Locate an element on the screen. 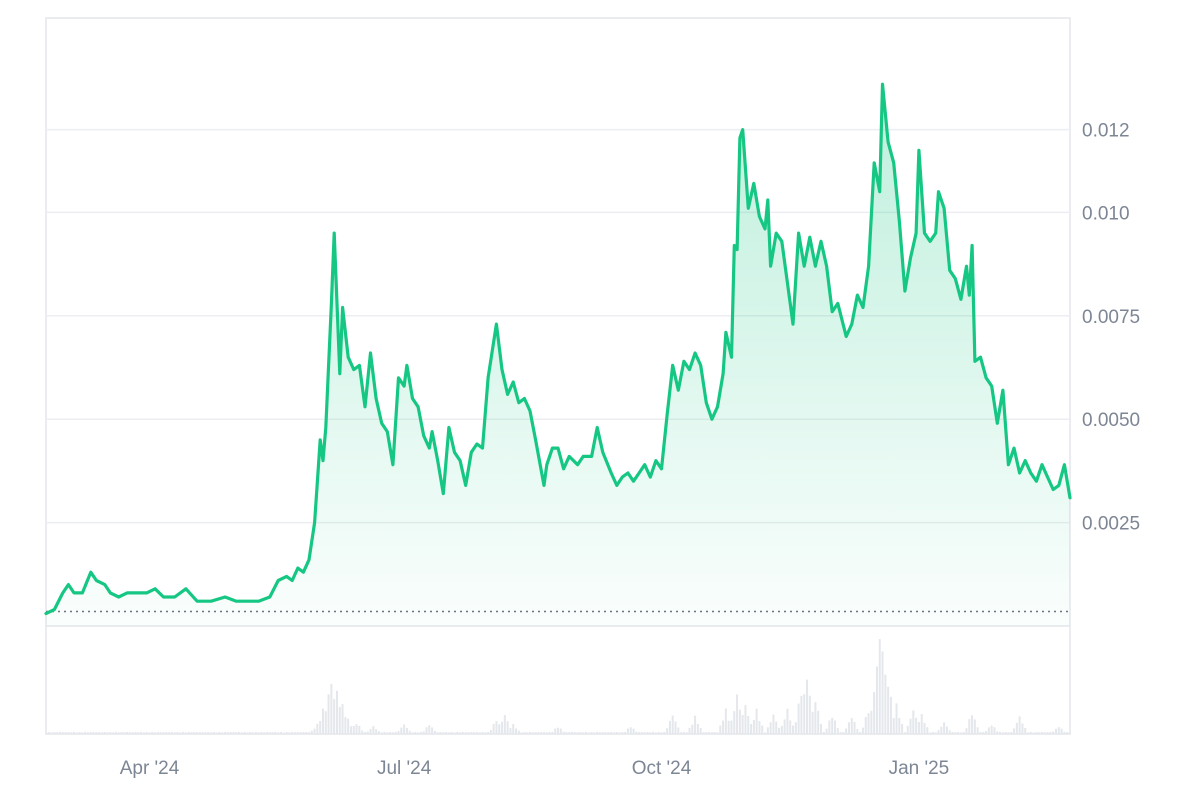 The height and width of the screenshot is (800, 1200). y-tick-label: 0.010 is located at coordinates (1106, 213).